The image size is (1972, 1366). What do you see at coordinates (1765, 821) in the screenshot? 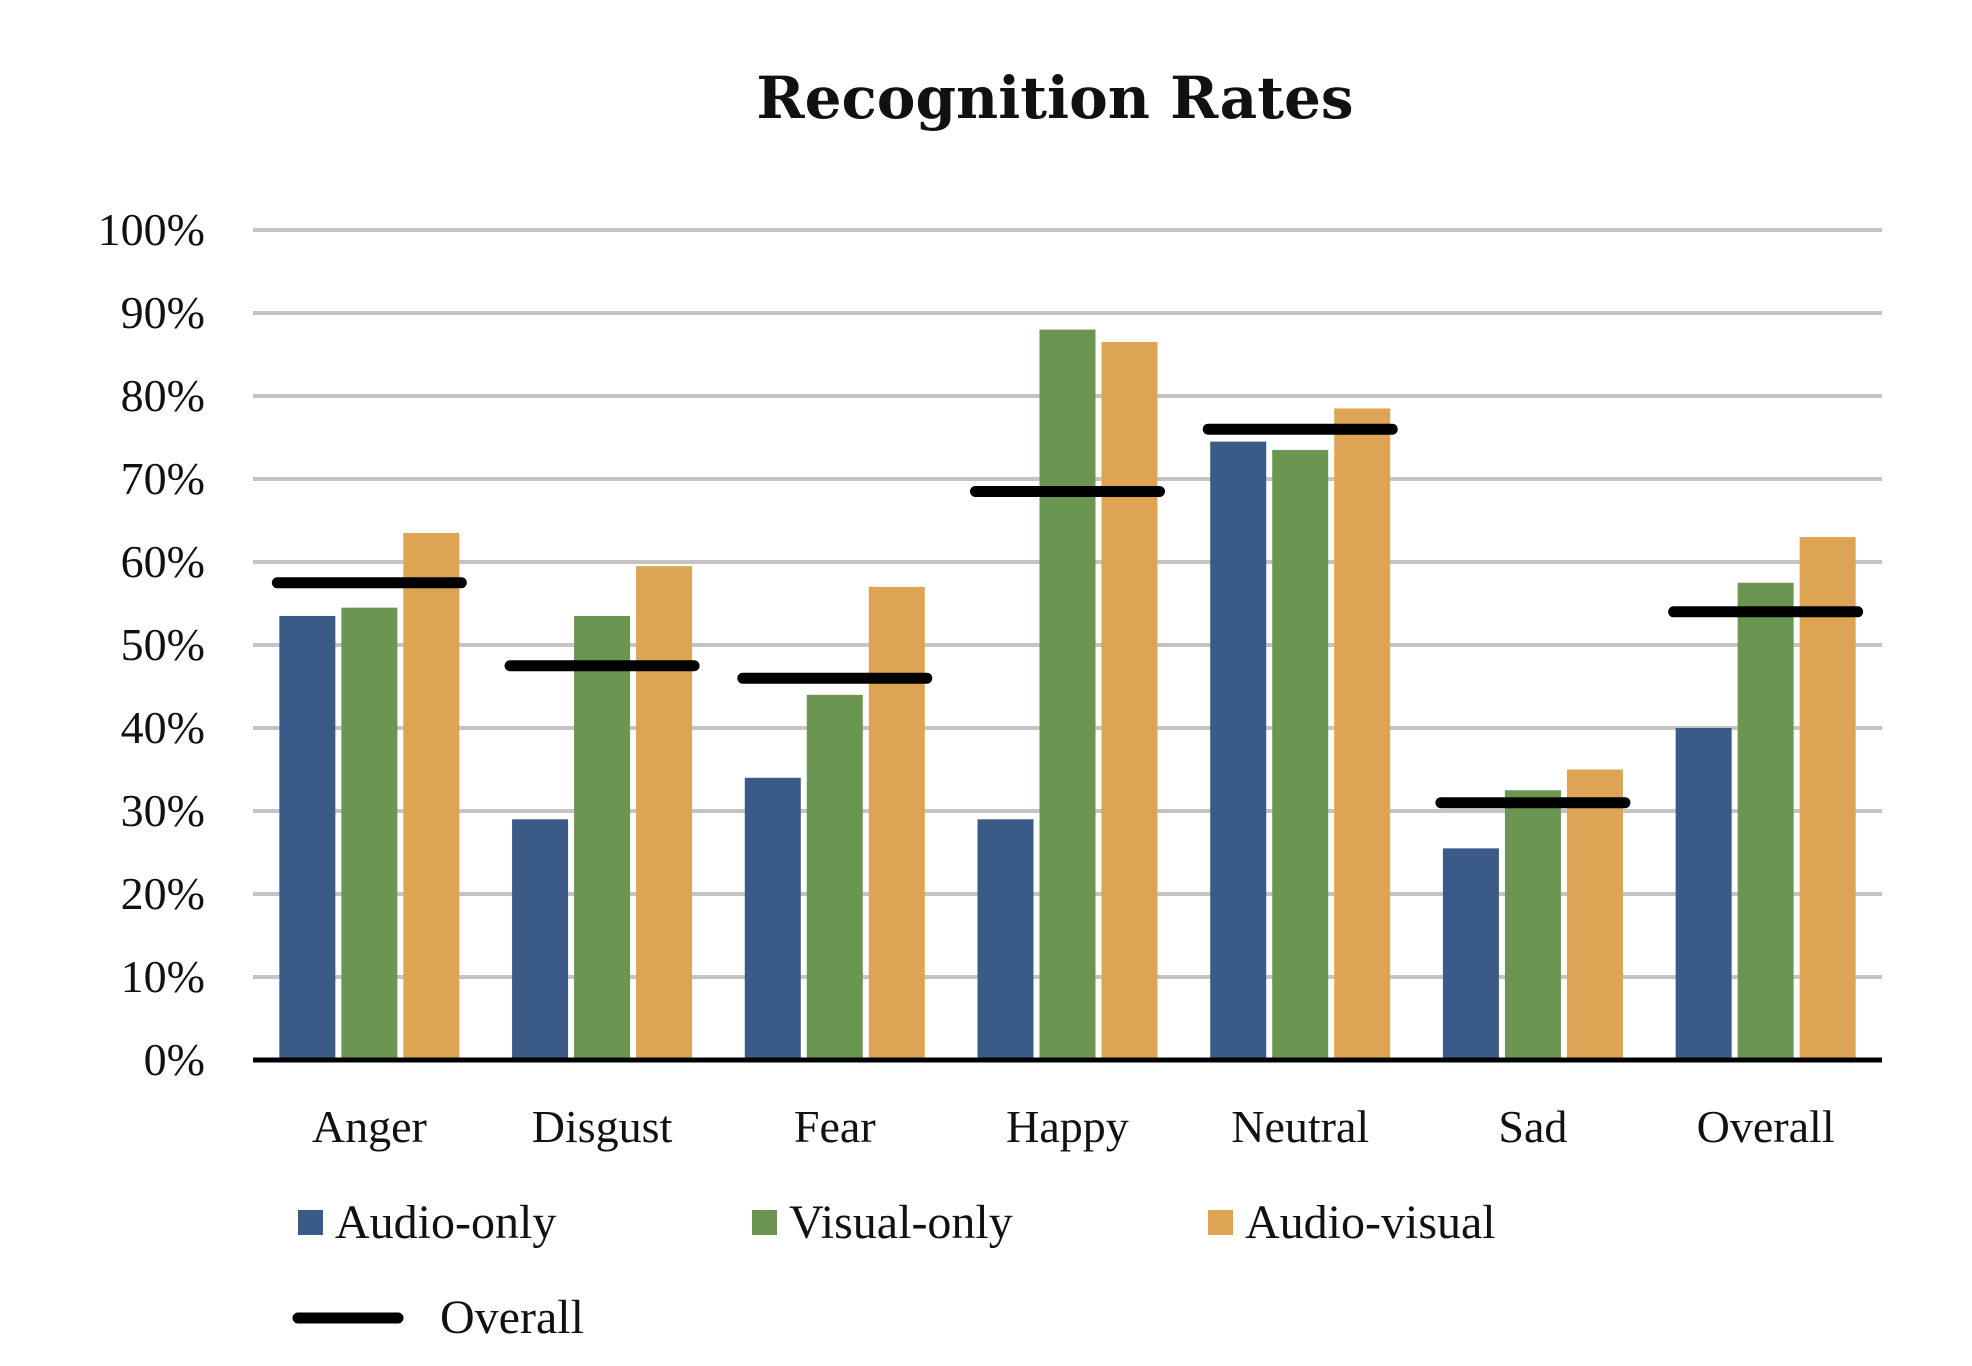
I see `bar-visual-only-overall` at bounding box center [1765, 821].